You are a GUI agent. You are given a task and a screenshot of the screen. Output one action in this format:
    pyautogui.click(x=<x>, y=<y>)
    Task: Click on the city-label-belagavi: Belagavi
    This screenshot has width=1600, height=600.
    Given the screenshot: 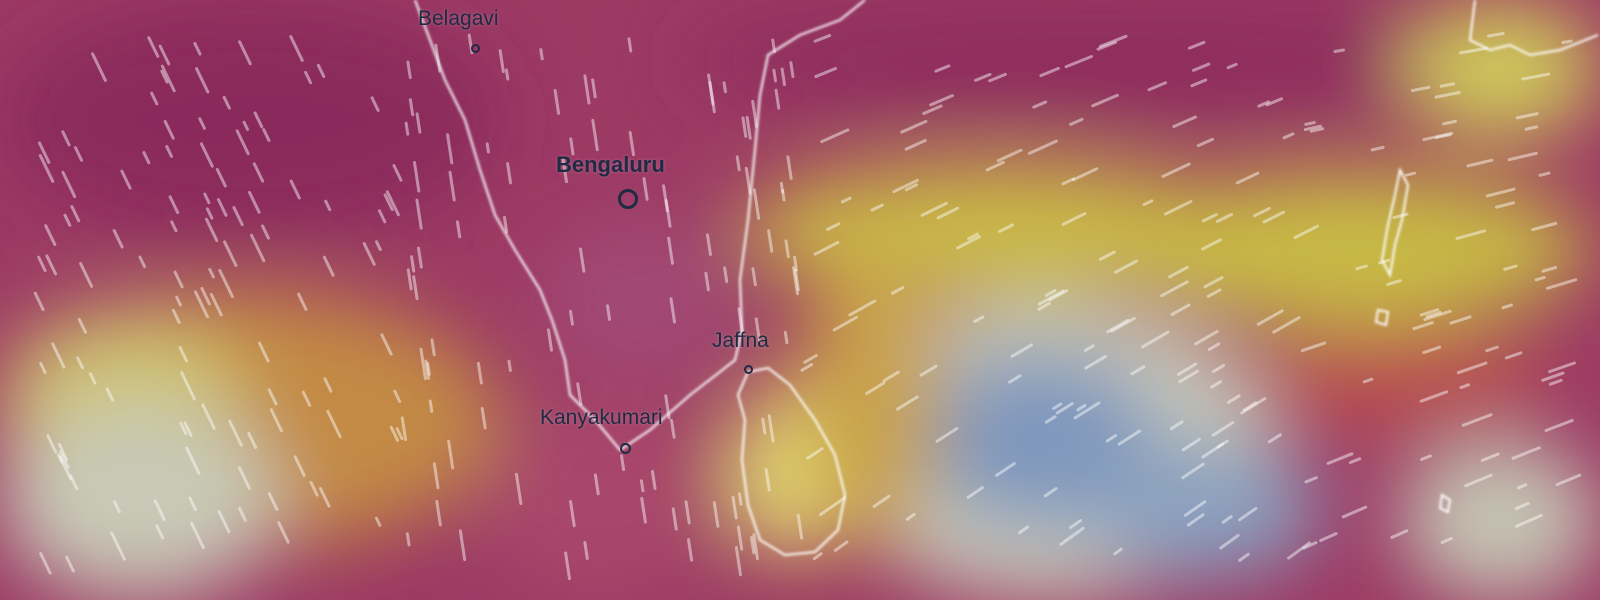 What is the action you would take?
    pyautogui.click(x=458, y=18)
    